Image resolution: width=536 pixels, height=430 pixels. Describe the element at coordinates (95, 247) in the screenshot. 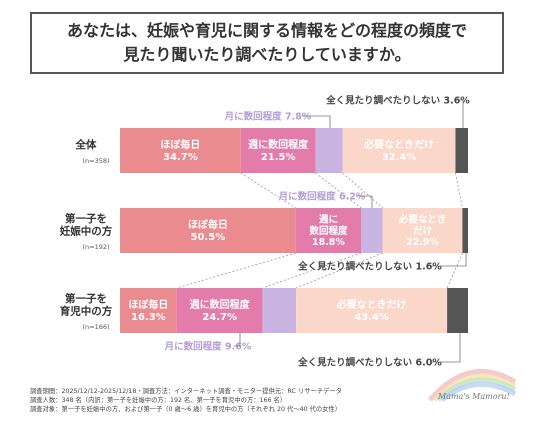

I see `category-note: (n=192)` at that location.